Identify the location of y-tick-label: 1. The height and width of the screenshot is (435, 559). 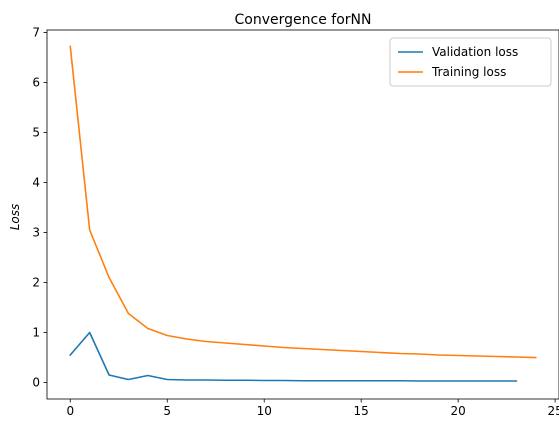
(36, 333).